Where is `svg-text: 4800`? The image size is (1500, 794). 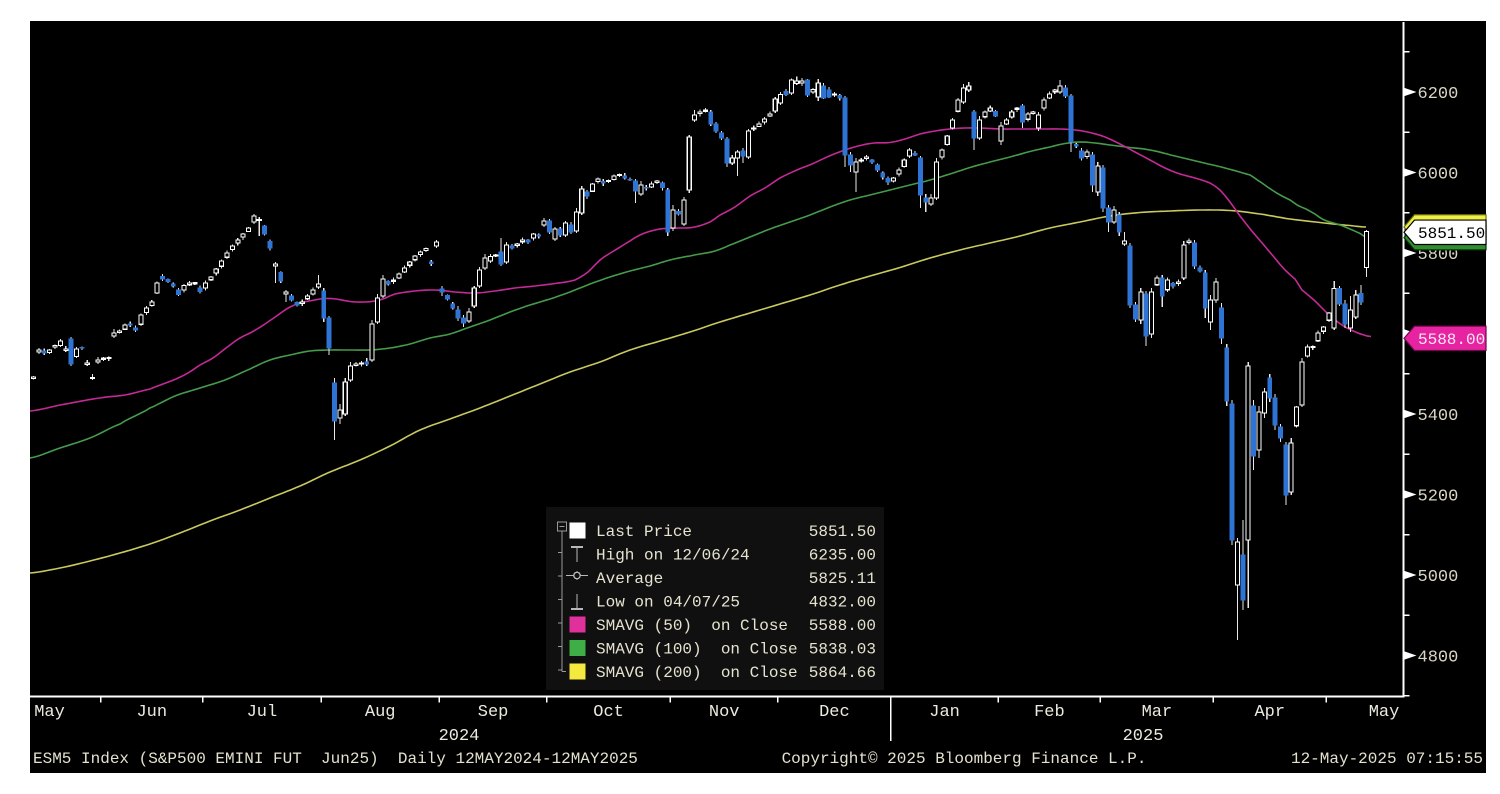 svg-text: 4800 is located at coordinates (1438, 658).